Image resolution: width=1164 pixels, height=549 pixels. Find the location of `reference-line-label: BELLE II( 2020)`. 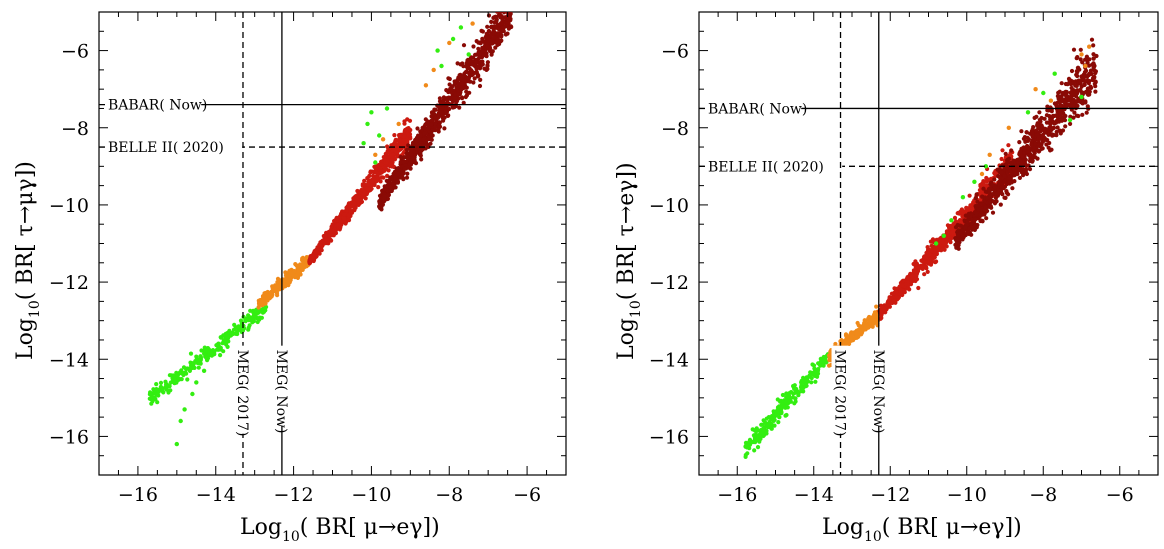

reference-line-label: BELLE II( 2020) is located at coordinates (766, 167).